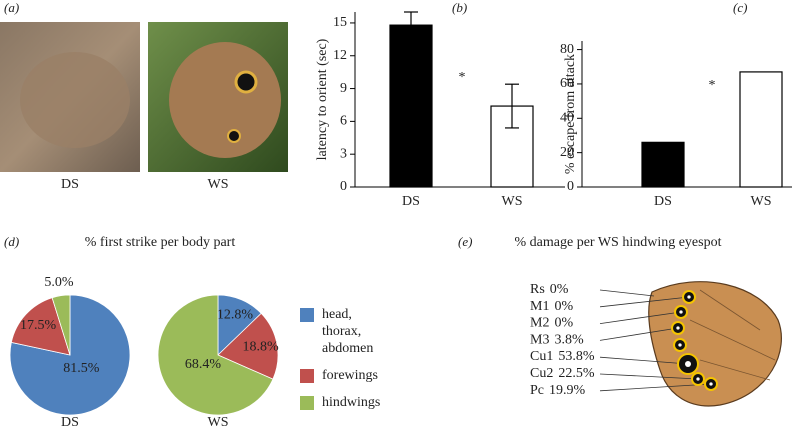  Describe the element at coordinates (343, 153) in the screenshot. I see `y-tick-label: 3` at that location.